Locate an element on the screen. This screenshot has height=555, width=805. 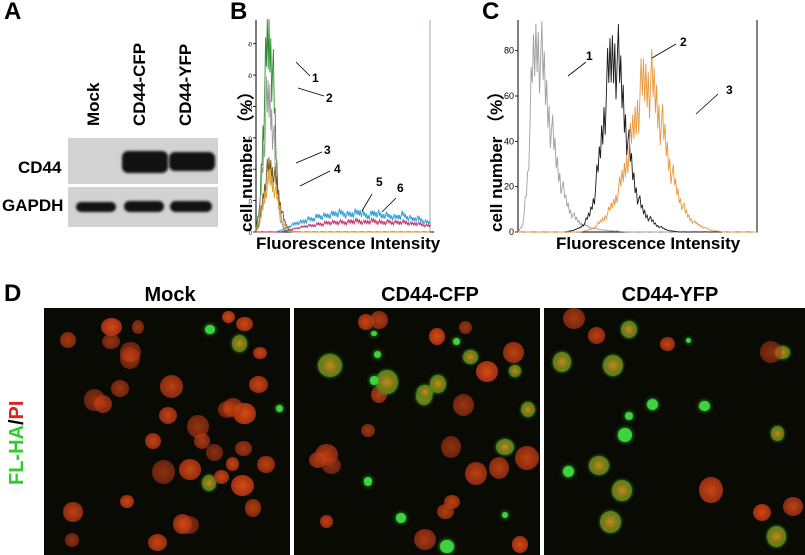
histogram-c: 0 20 40 60 80 1 2 3 is located at coordinates (631, 128).